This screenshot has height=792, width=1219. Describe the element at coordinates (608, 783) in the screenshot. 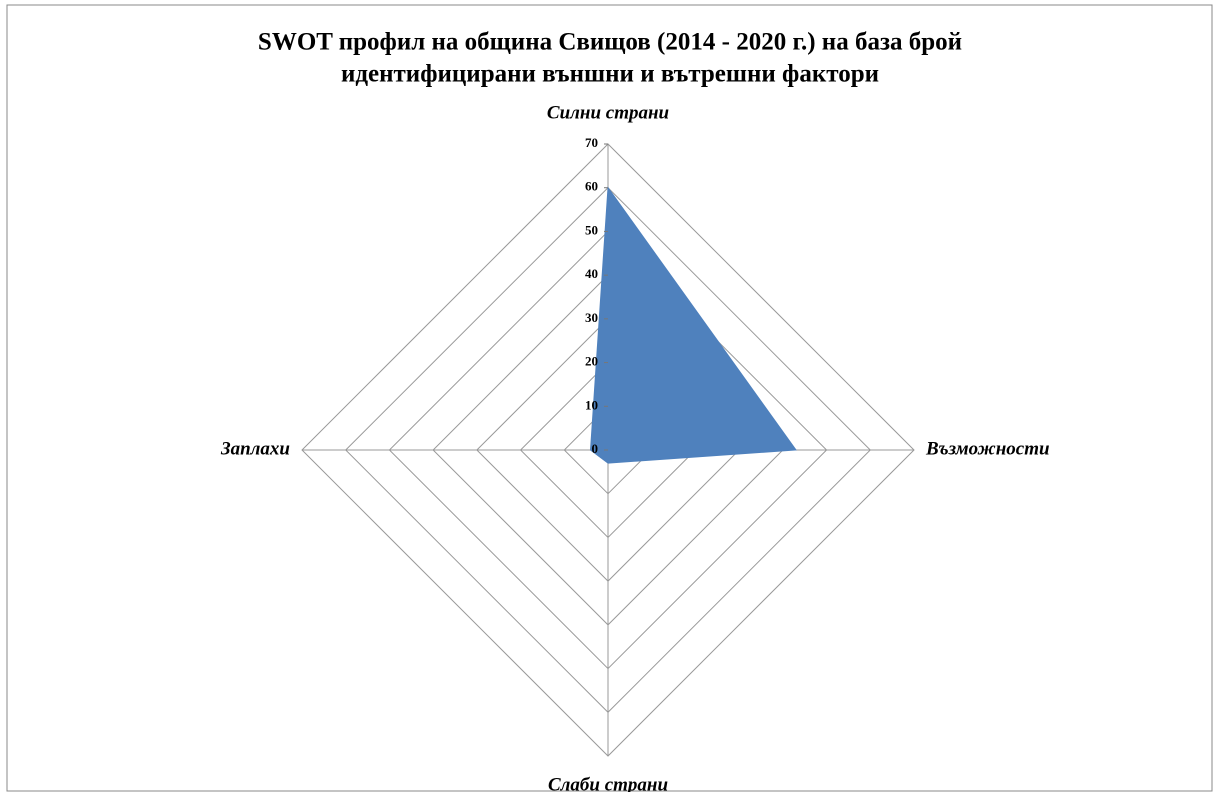

I see `category-label: Слаби страни` at that location.